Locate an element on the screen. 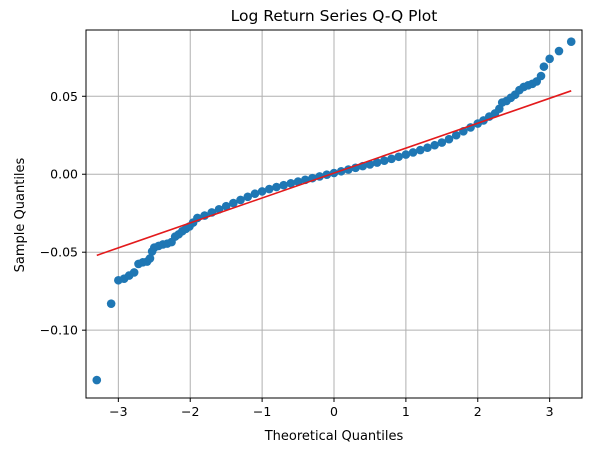 This screenshot has width=593, height=450. y-tick-label: −0.05 is located at coordinates (59, 252).